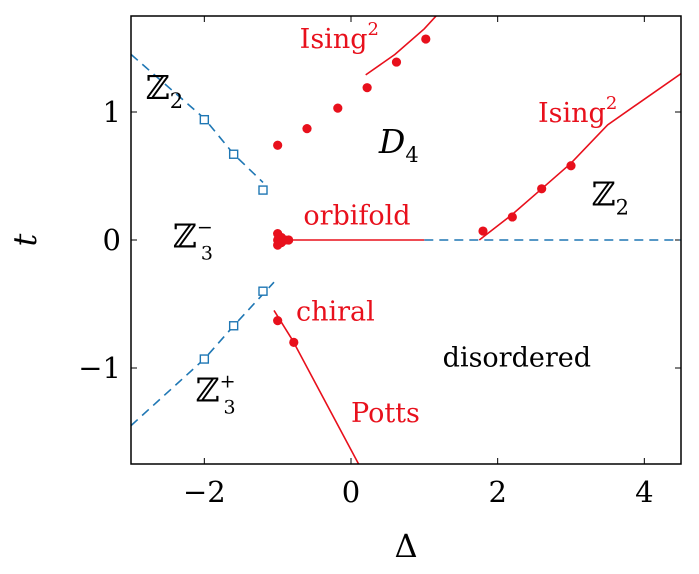 The width and height of the screenshot is (699, 574). Describe the element at coordinates (335, 312) in the screenshot. I see `annotation-label: chiral` at that location.